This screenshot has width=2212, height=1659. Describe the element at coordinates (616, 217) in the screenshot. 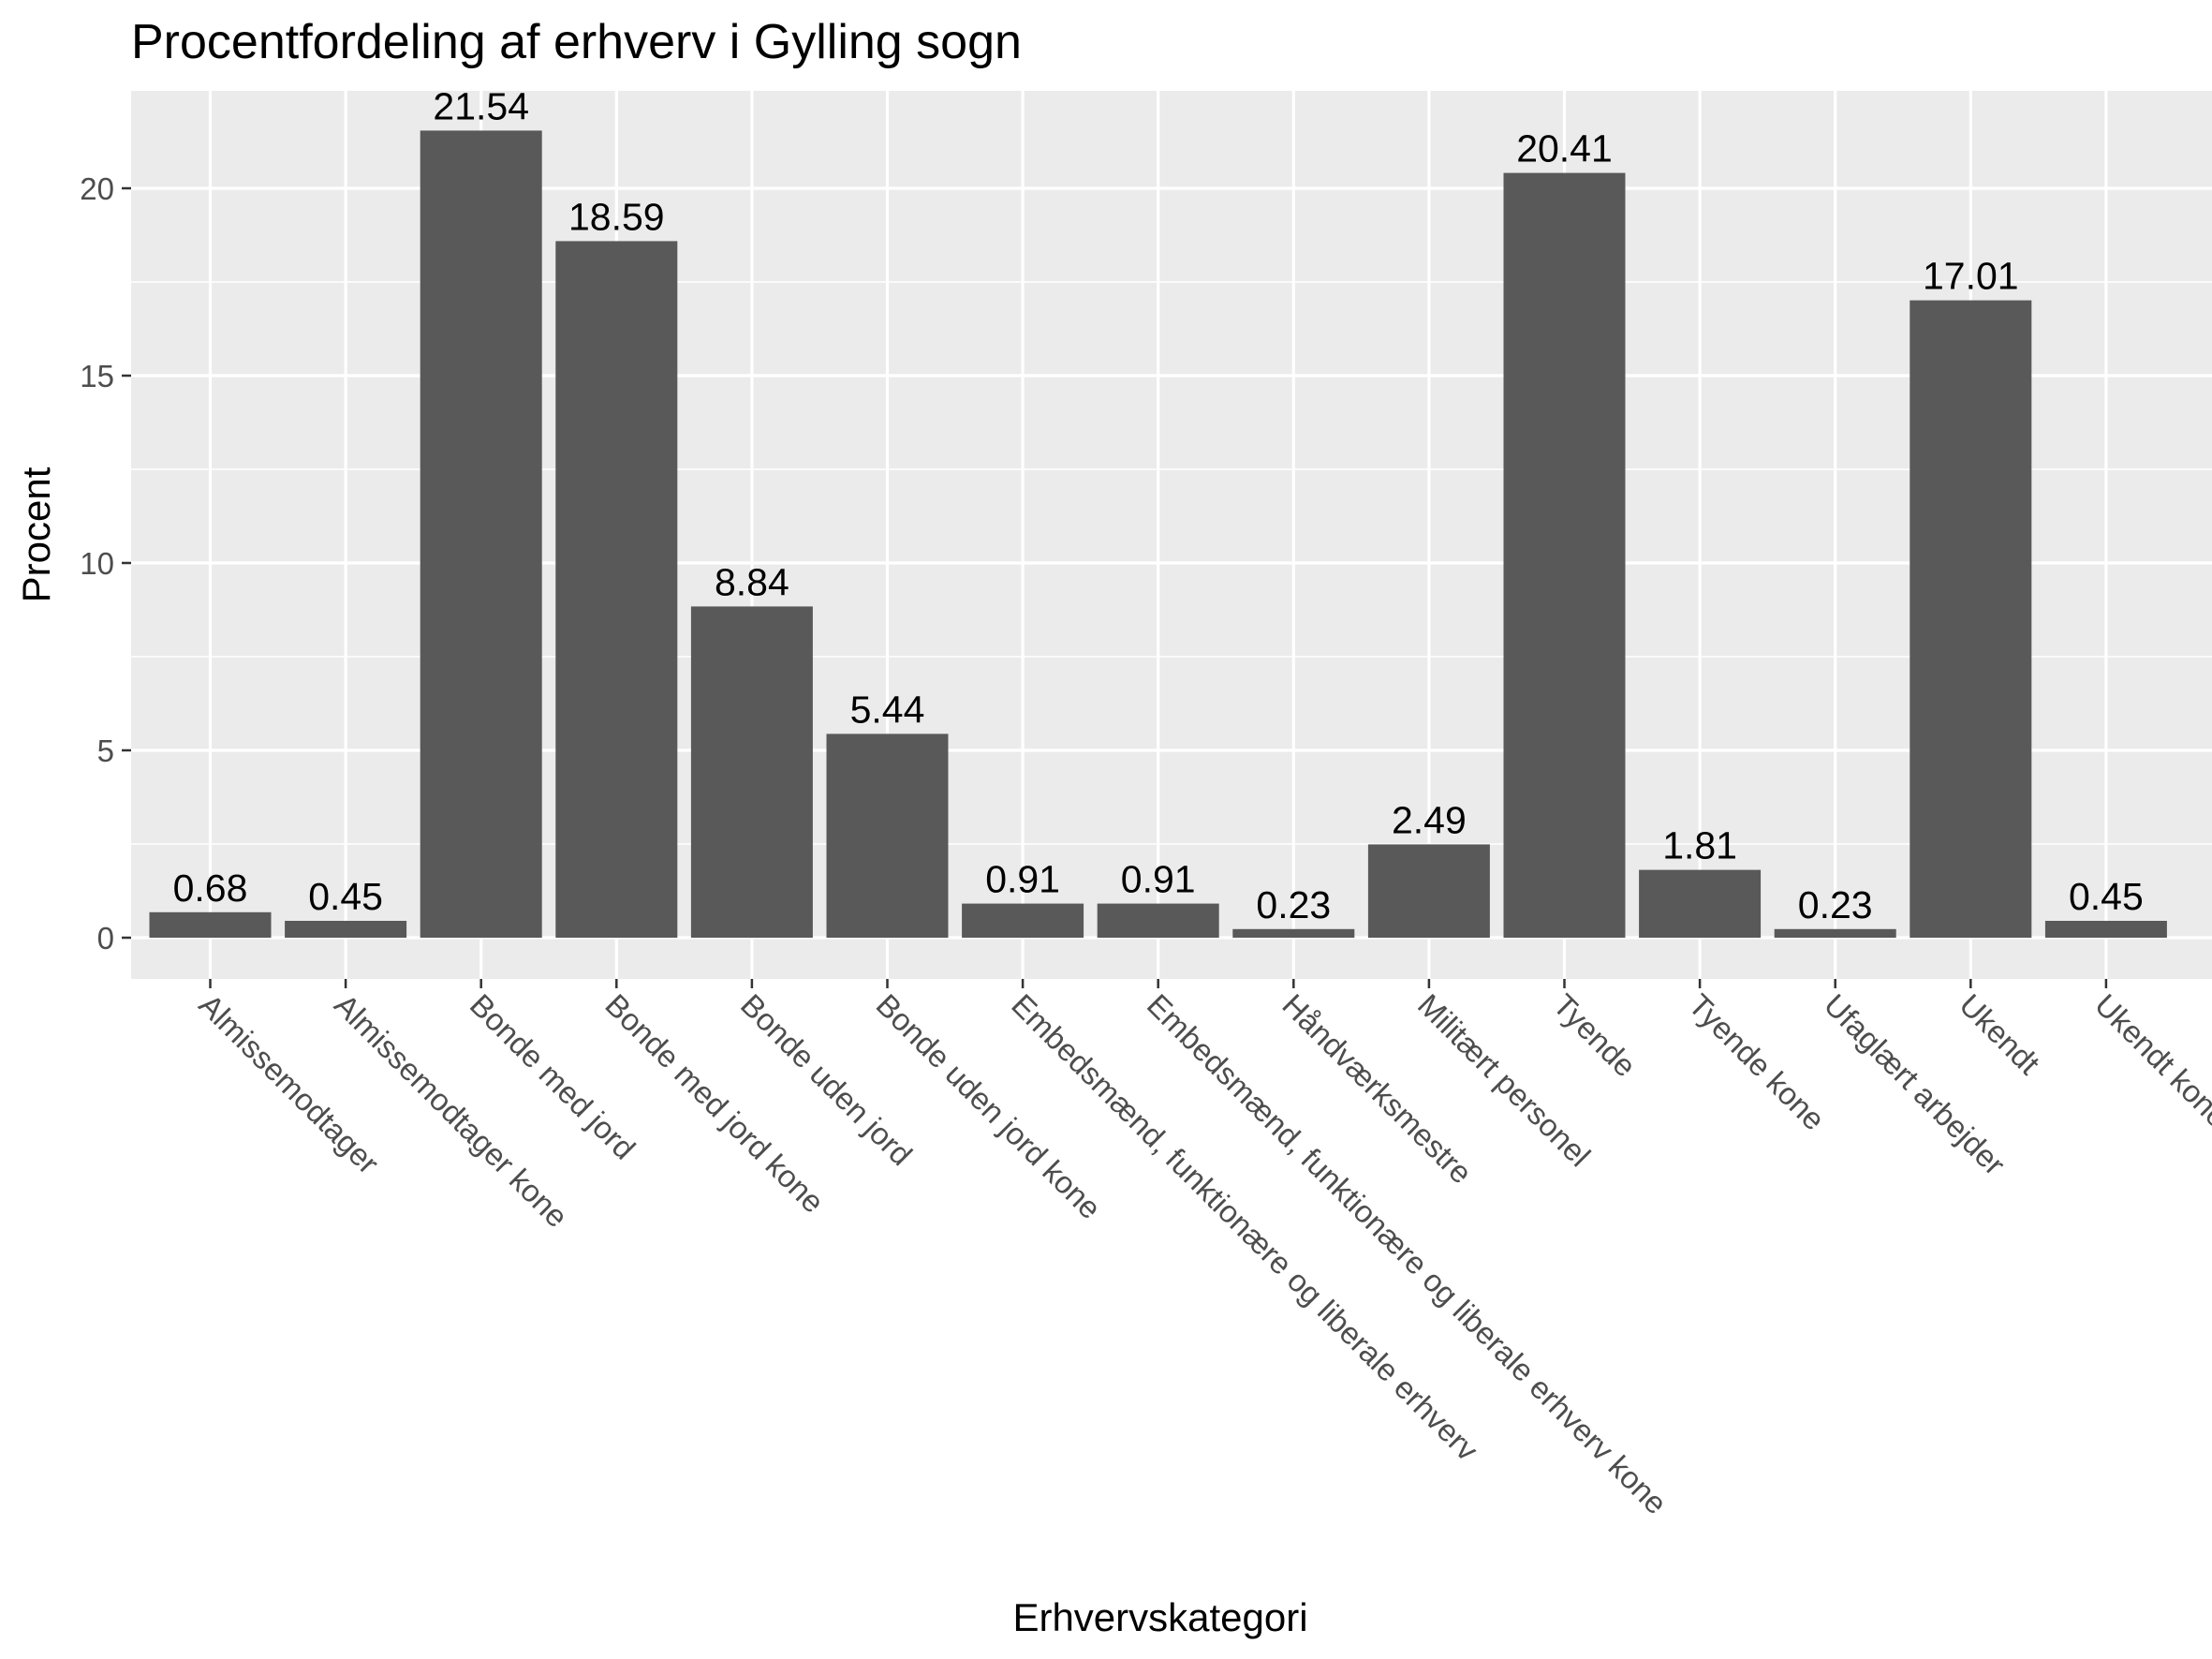

I see `bar-value-label: 18.59` at that location.